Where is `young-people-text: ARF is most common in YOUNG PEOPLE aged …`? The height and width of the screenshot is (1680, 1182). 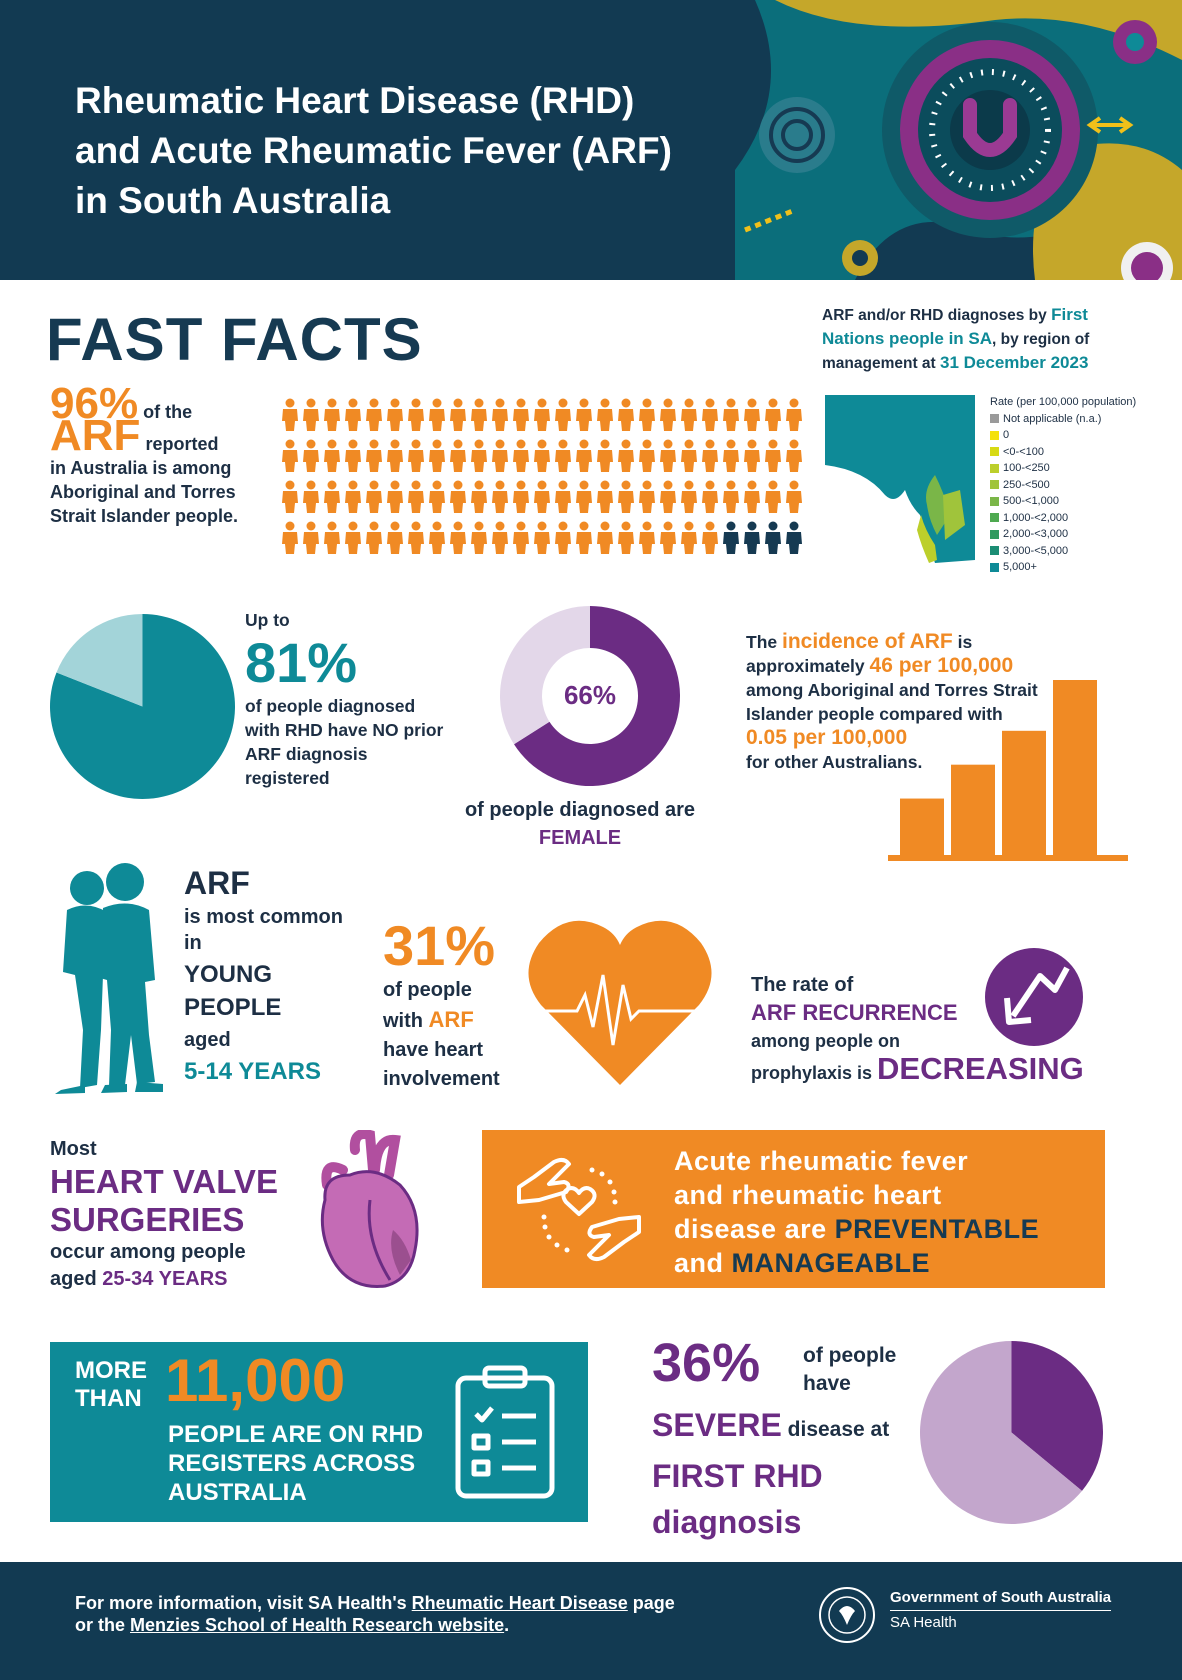
young-people-text: ARF is most common in YOUNG PEOPLE aged … is located at coordinates (264, 978).